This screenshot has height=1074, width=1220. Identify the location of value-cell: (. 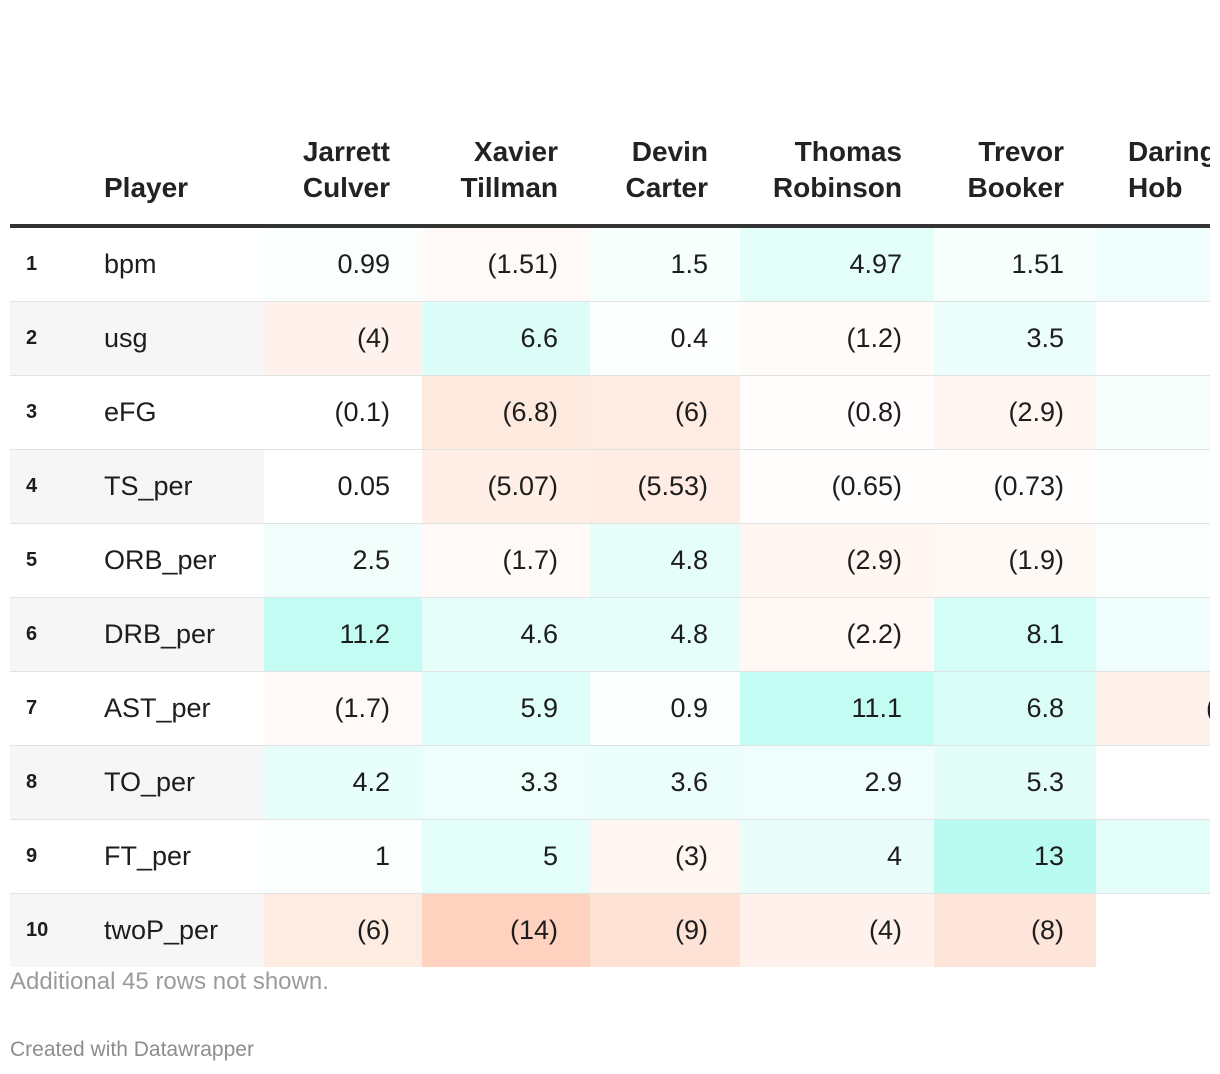
(1153, 708).